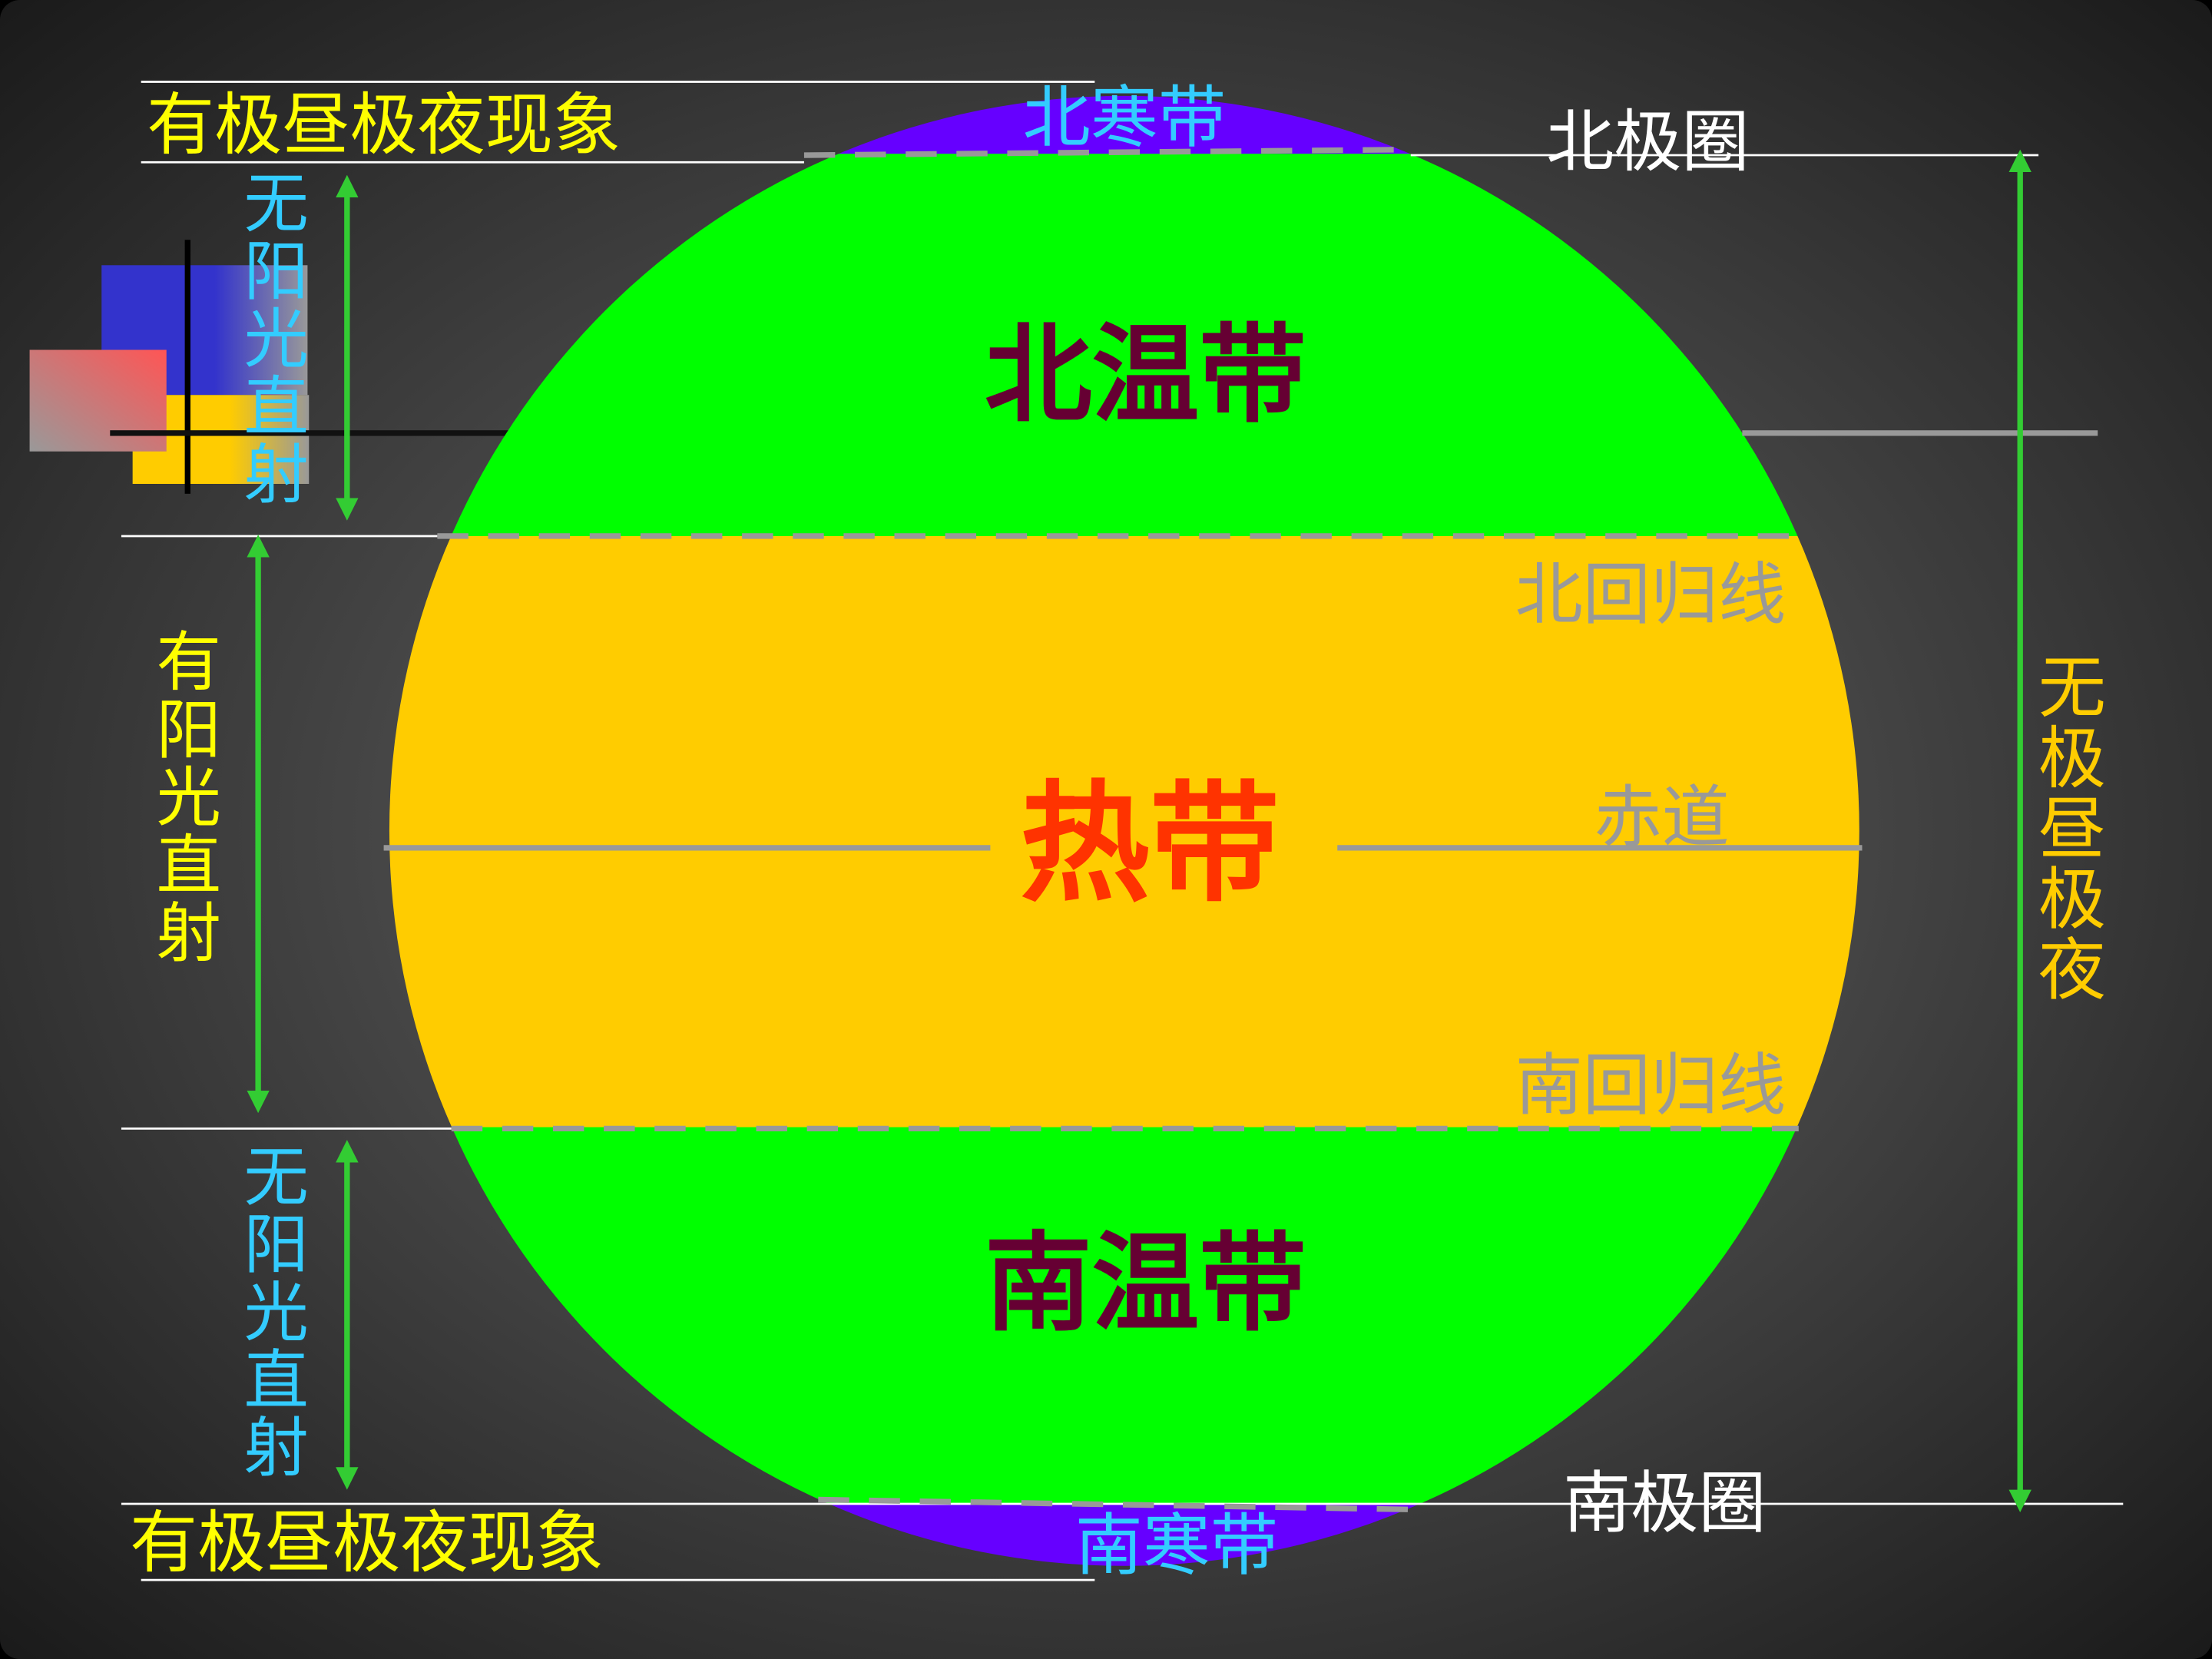 This screenshot has height=1659, width=2212. What do you see at coordinates (367, 1543) in the screenshot?
I see `polar-day-night-bottom: 有极昼极夜现象` at bounding box center [367, 1543].